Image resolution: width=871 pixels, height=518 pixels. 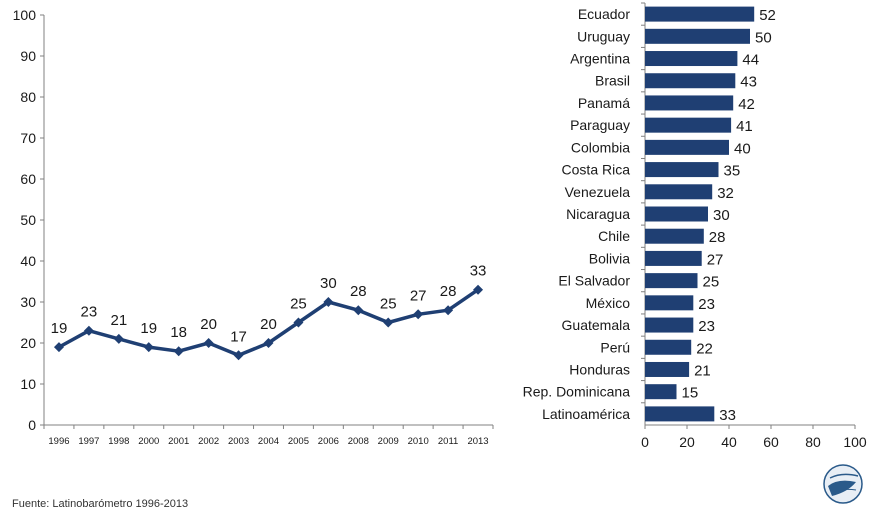 What do you see at coordinates (178, 332) in the screenshot?
I see `data-label: 18` at bounding box center [178, 332].